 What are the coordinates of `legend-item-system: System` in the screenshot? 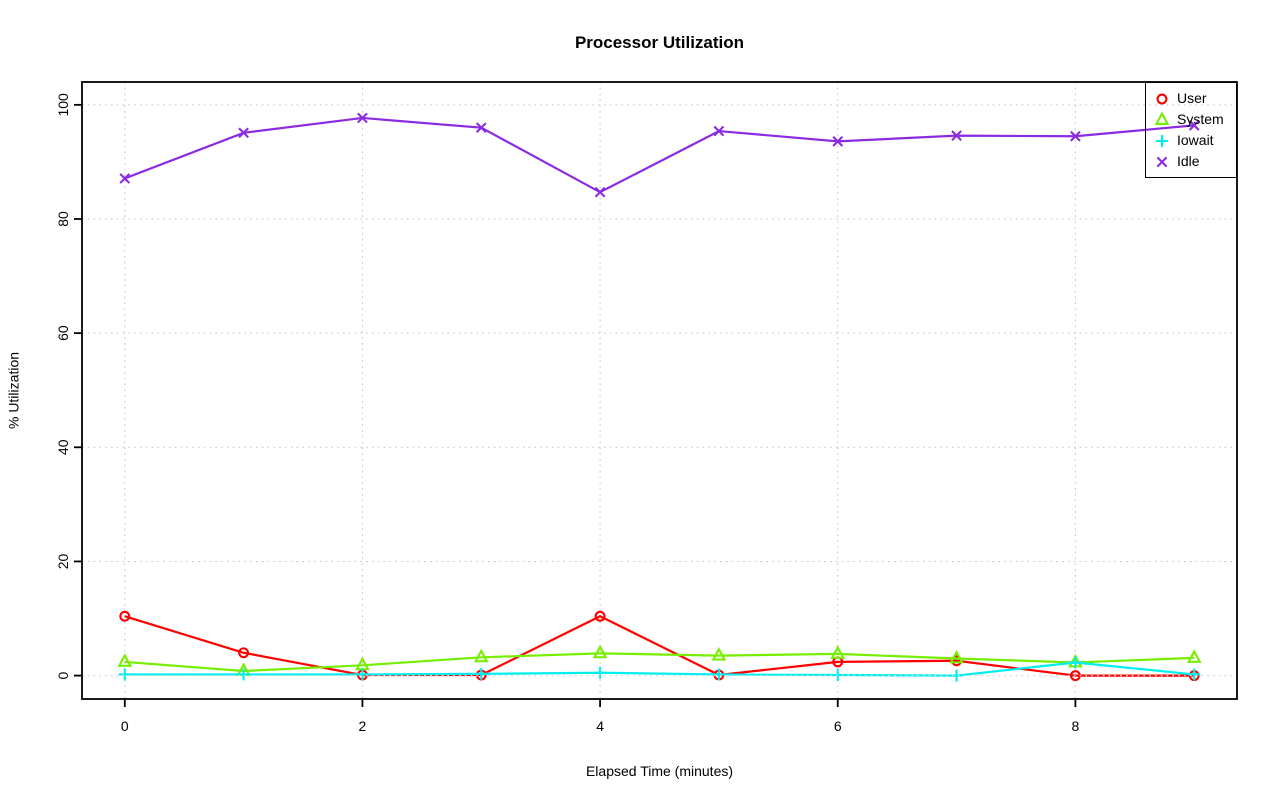 It's located at (1194, 119).